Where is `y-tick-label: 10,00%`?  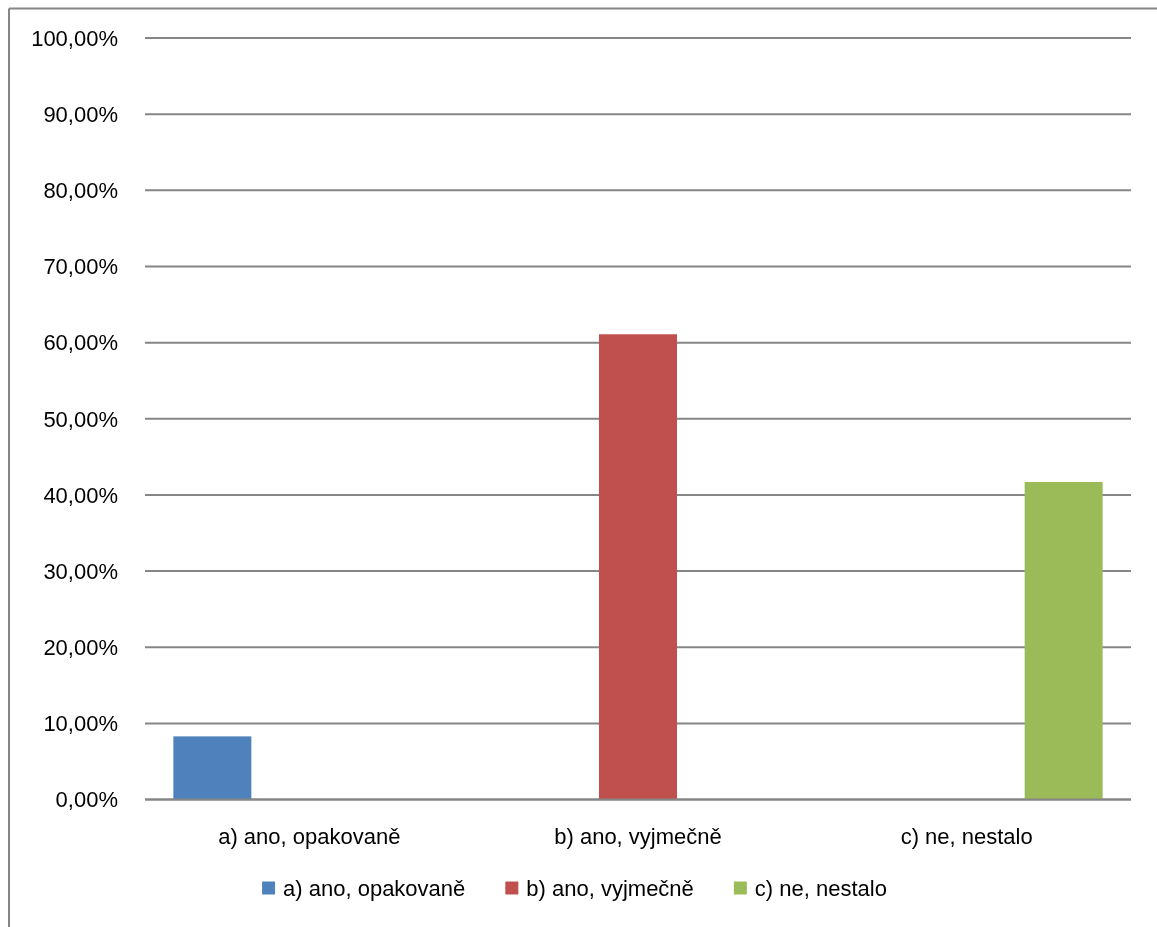
y-tick-label: 10,00% is located at coordinates (80, 724).